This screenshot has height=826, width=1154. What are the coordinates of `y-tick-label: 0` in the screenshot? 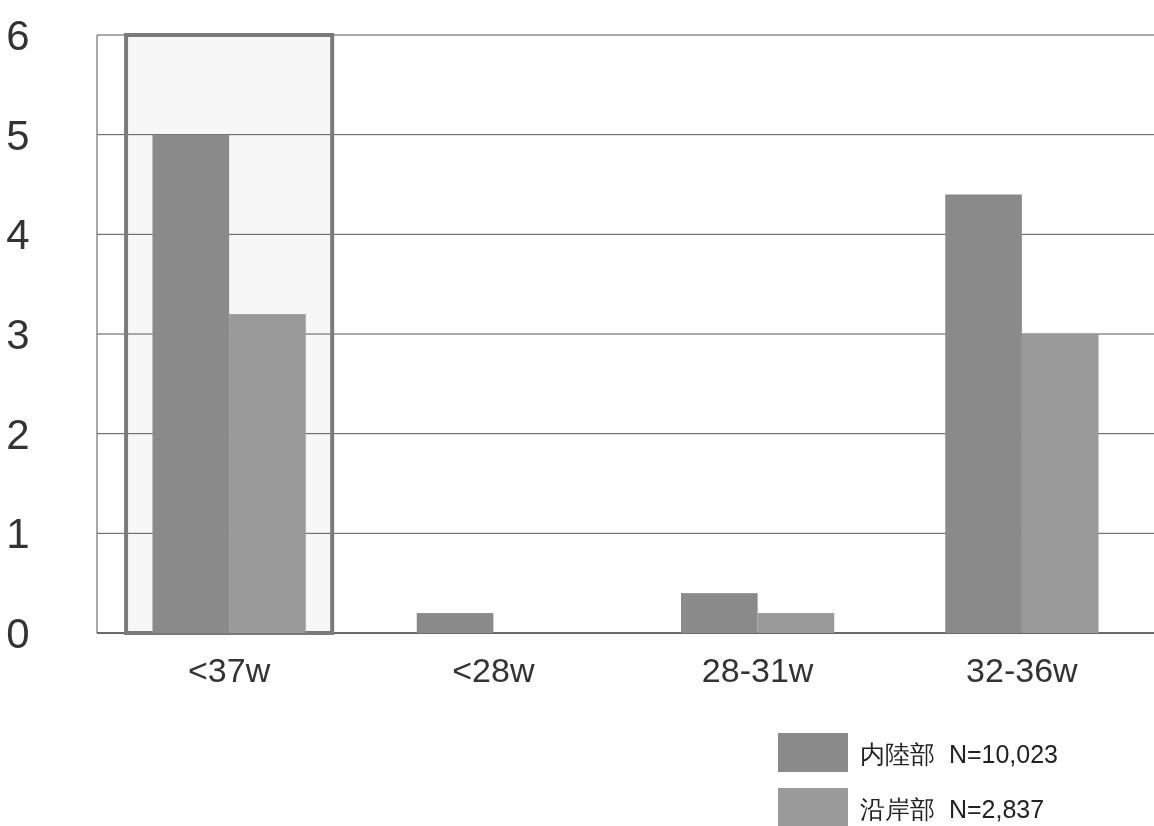 It's located at (18, 633).